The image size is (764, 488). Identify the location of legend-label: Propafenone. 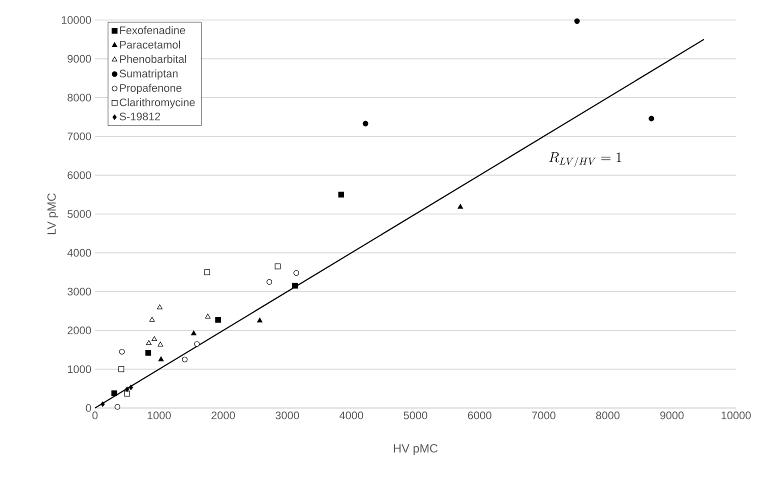
(151, 89).